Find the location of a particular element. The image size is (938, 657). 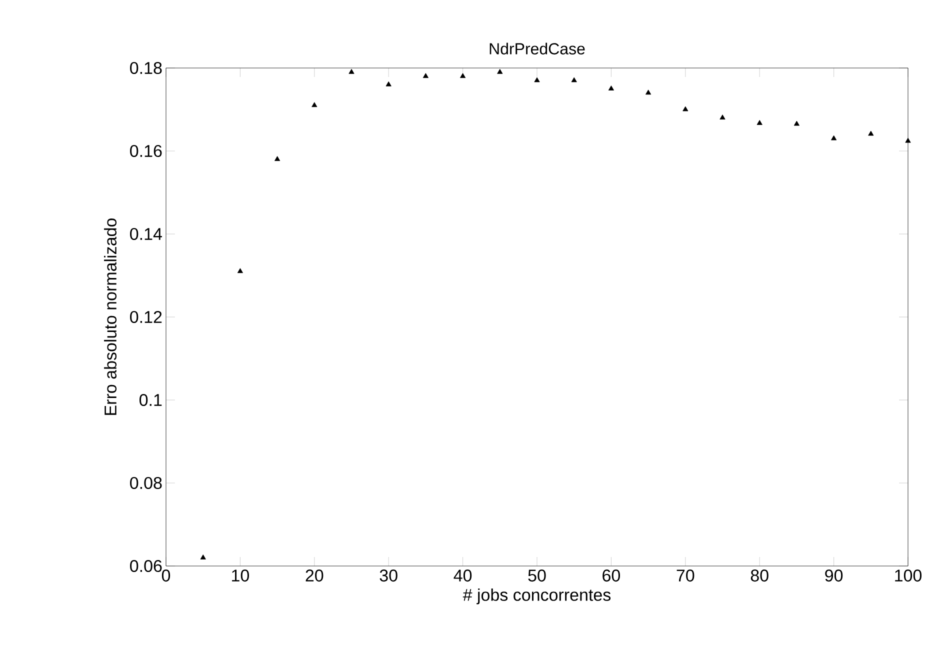

y-axis-title: Erro absoluto normalizado is located at coordinates (110, 316).